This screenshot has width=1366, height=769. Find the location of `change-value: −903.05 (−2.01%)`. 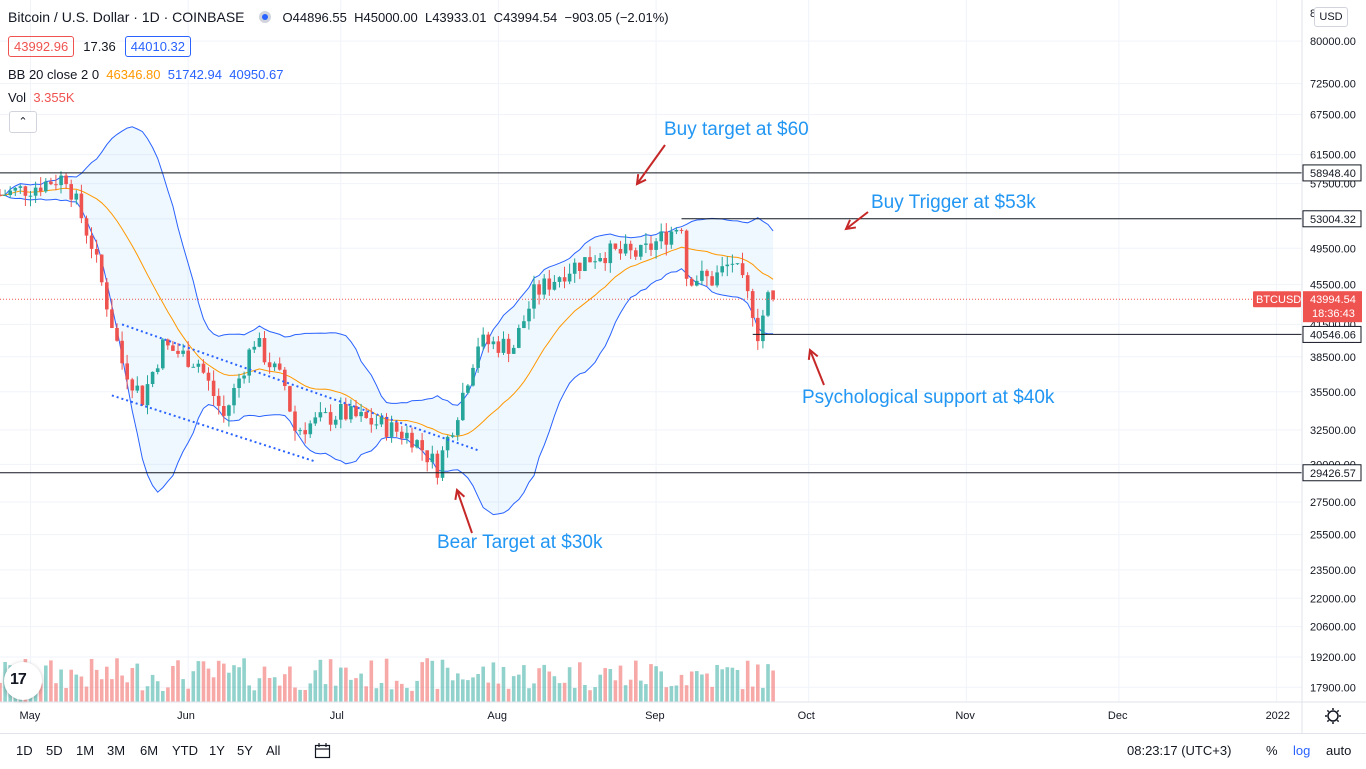

change-value: −903.05 (−2.01%) is located at coordinates (616, 17).